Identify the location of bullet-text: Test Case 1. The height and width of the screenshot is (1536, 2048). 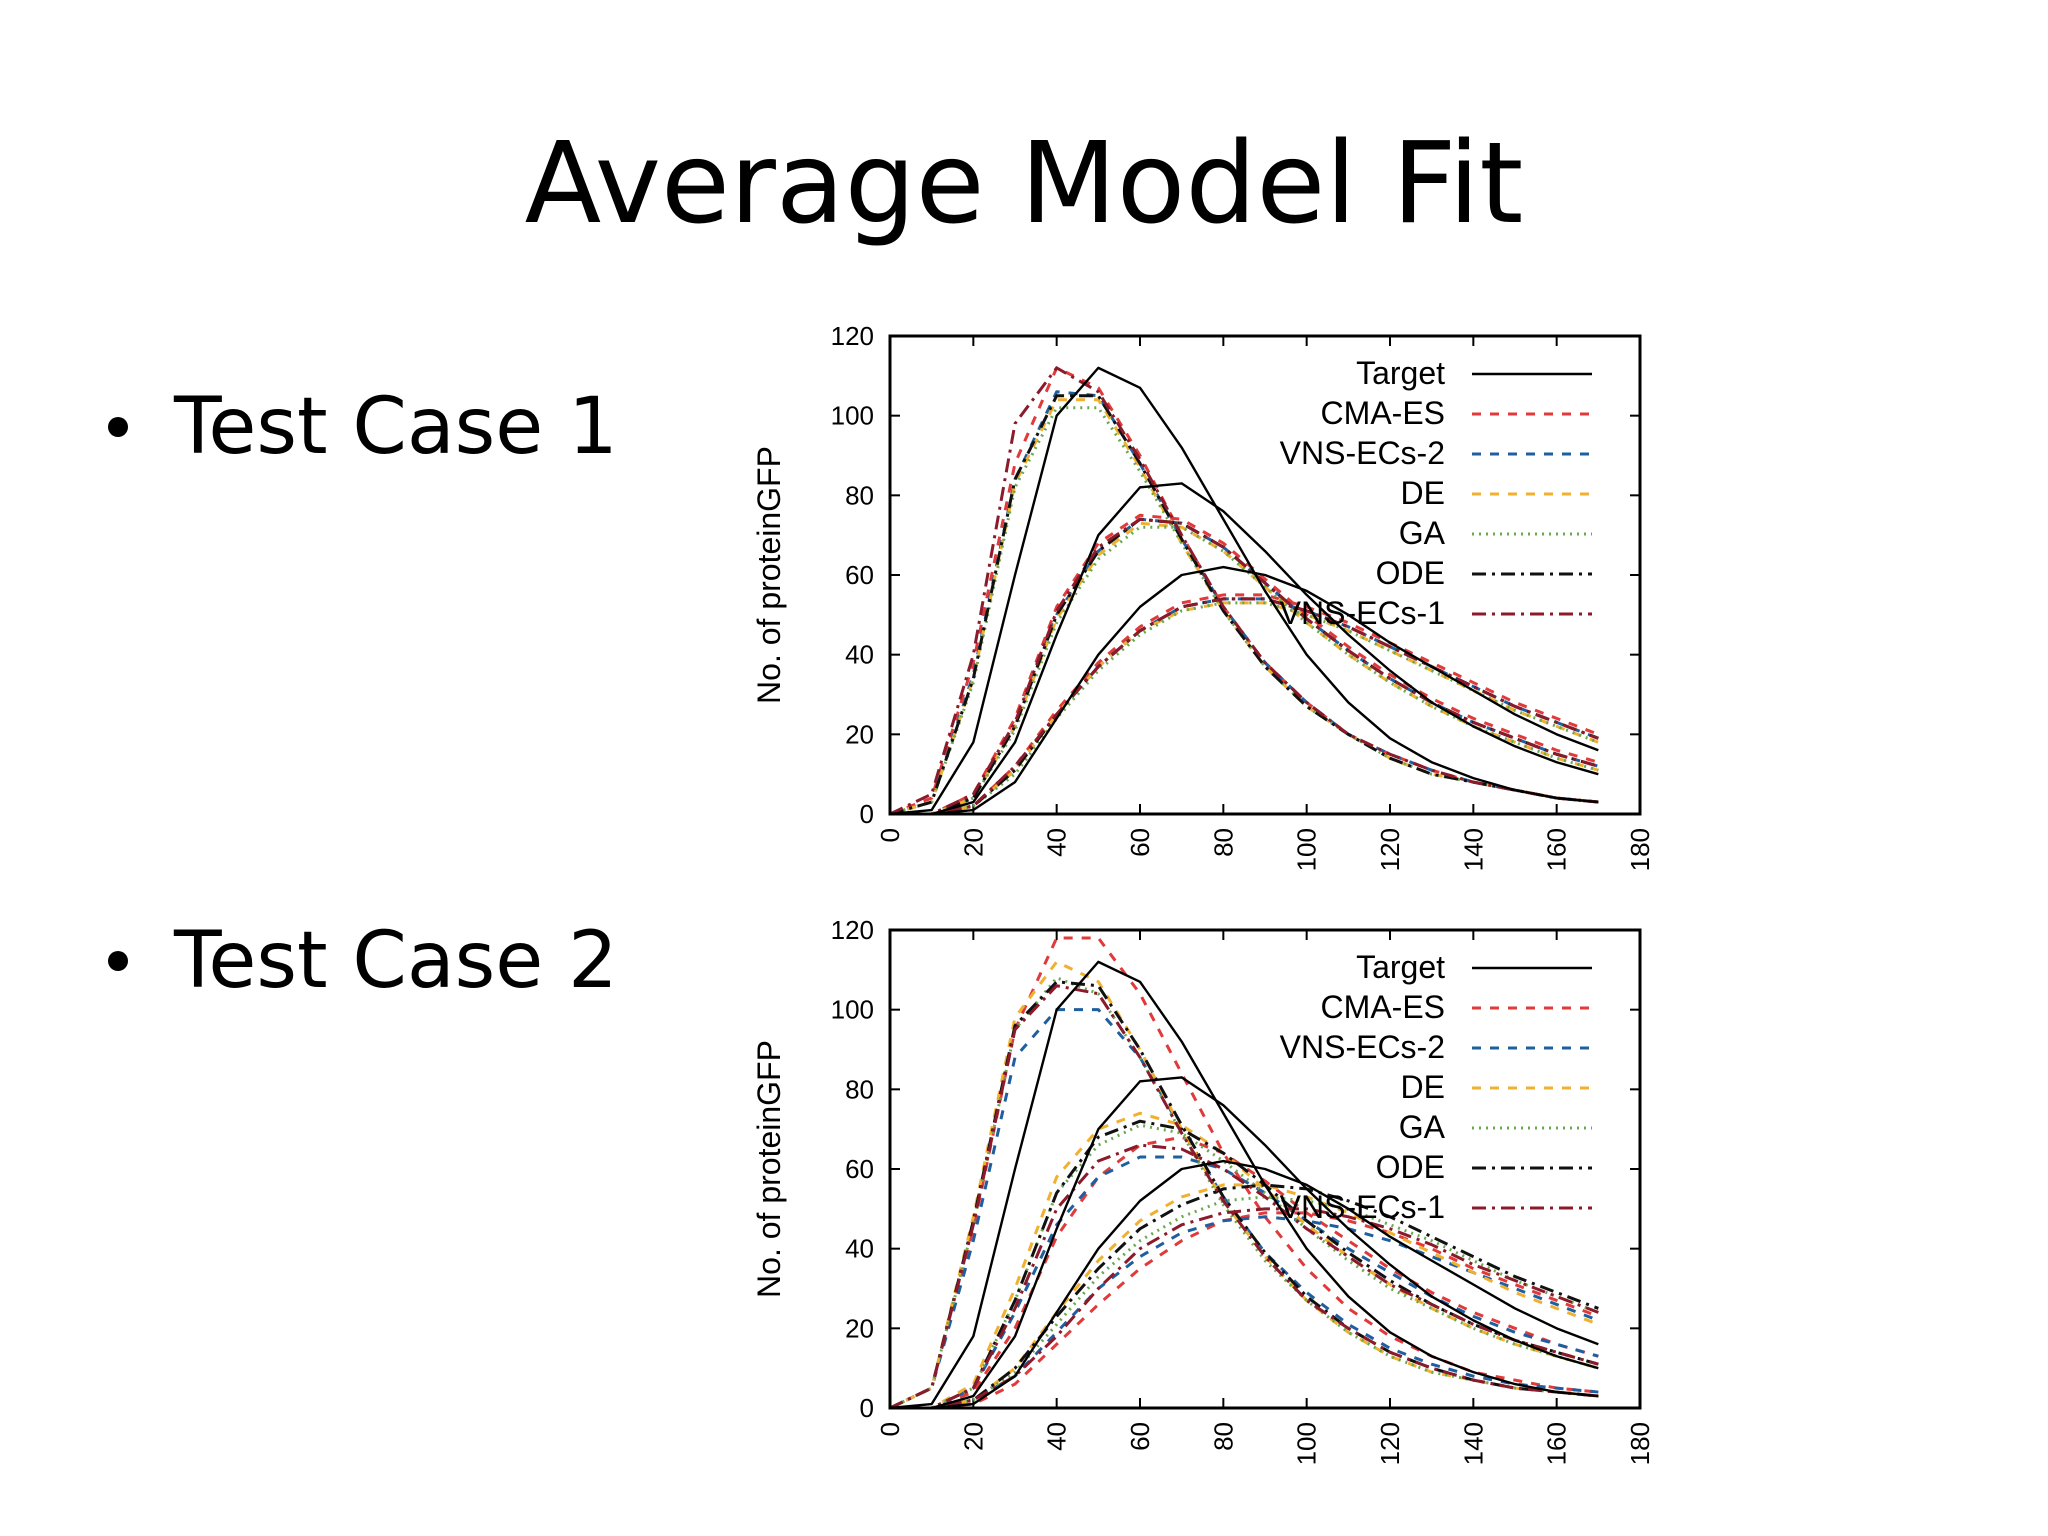
(396, 427).